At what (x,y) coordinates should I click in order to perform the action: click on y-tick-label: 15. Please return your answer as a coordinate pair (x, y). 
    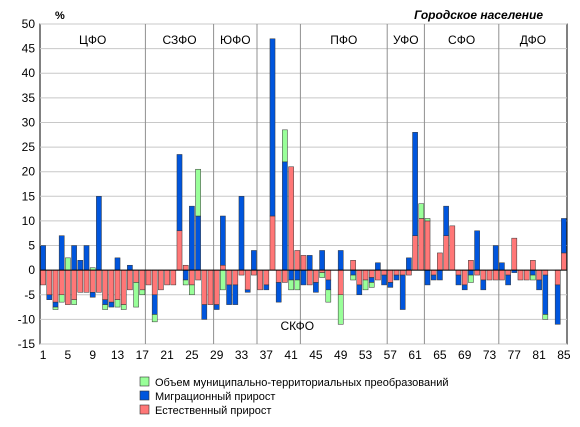
    Looking at the image, I should click on (29, 196).